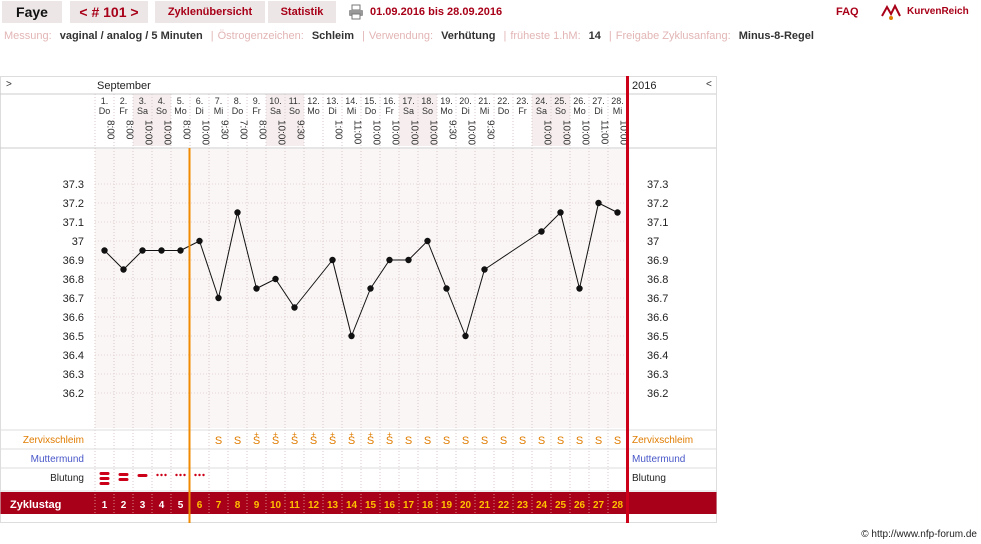 Image resolution: width=981 pixels, height=544 pixels. I want to click on cycle-day-number: 8, so click(238, 505).